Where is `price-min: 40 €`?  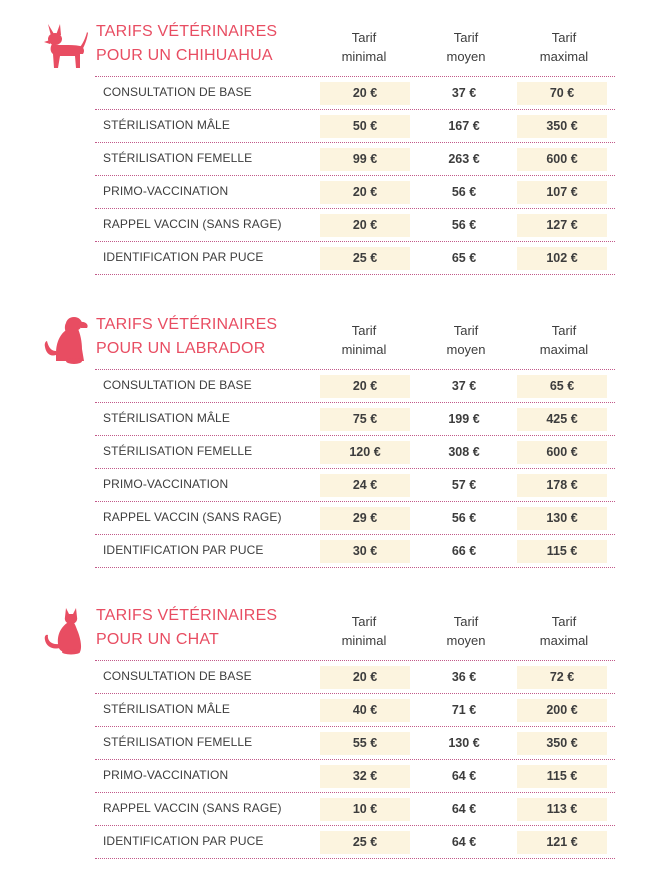 price-min: 40 € is located at coordinates (365, 710).